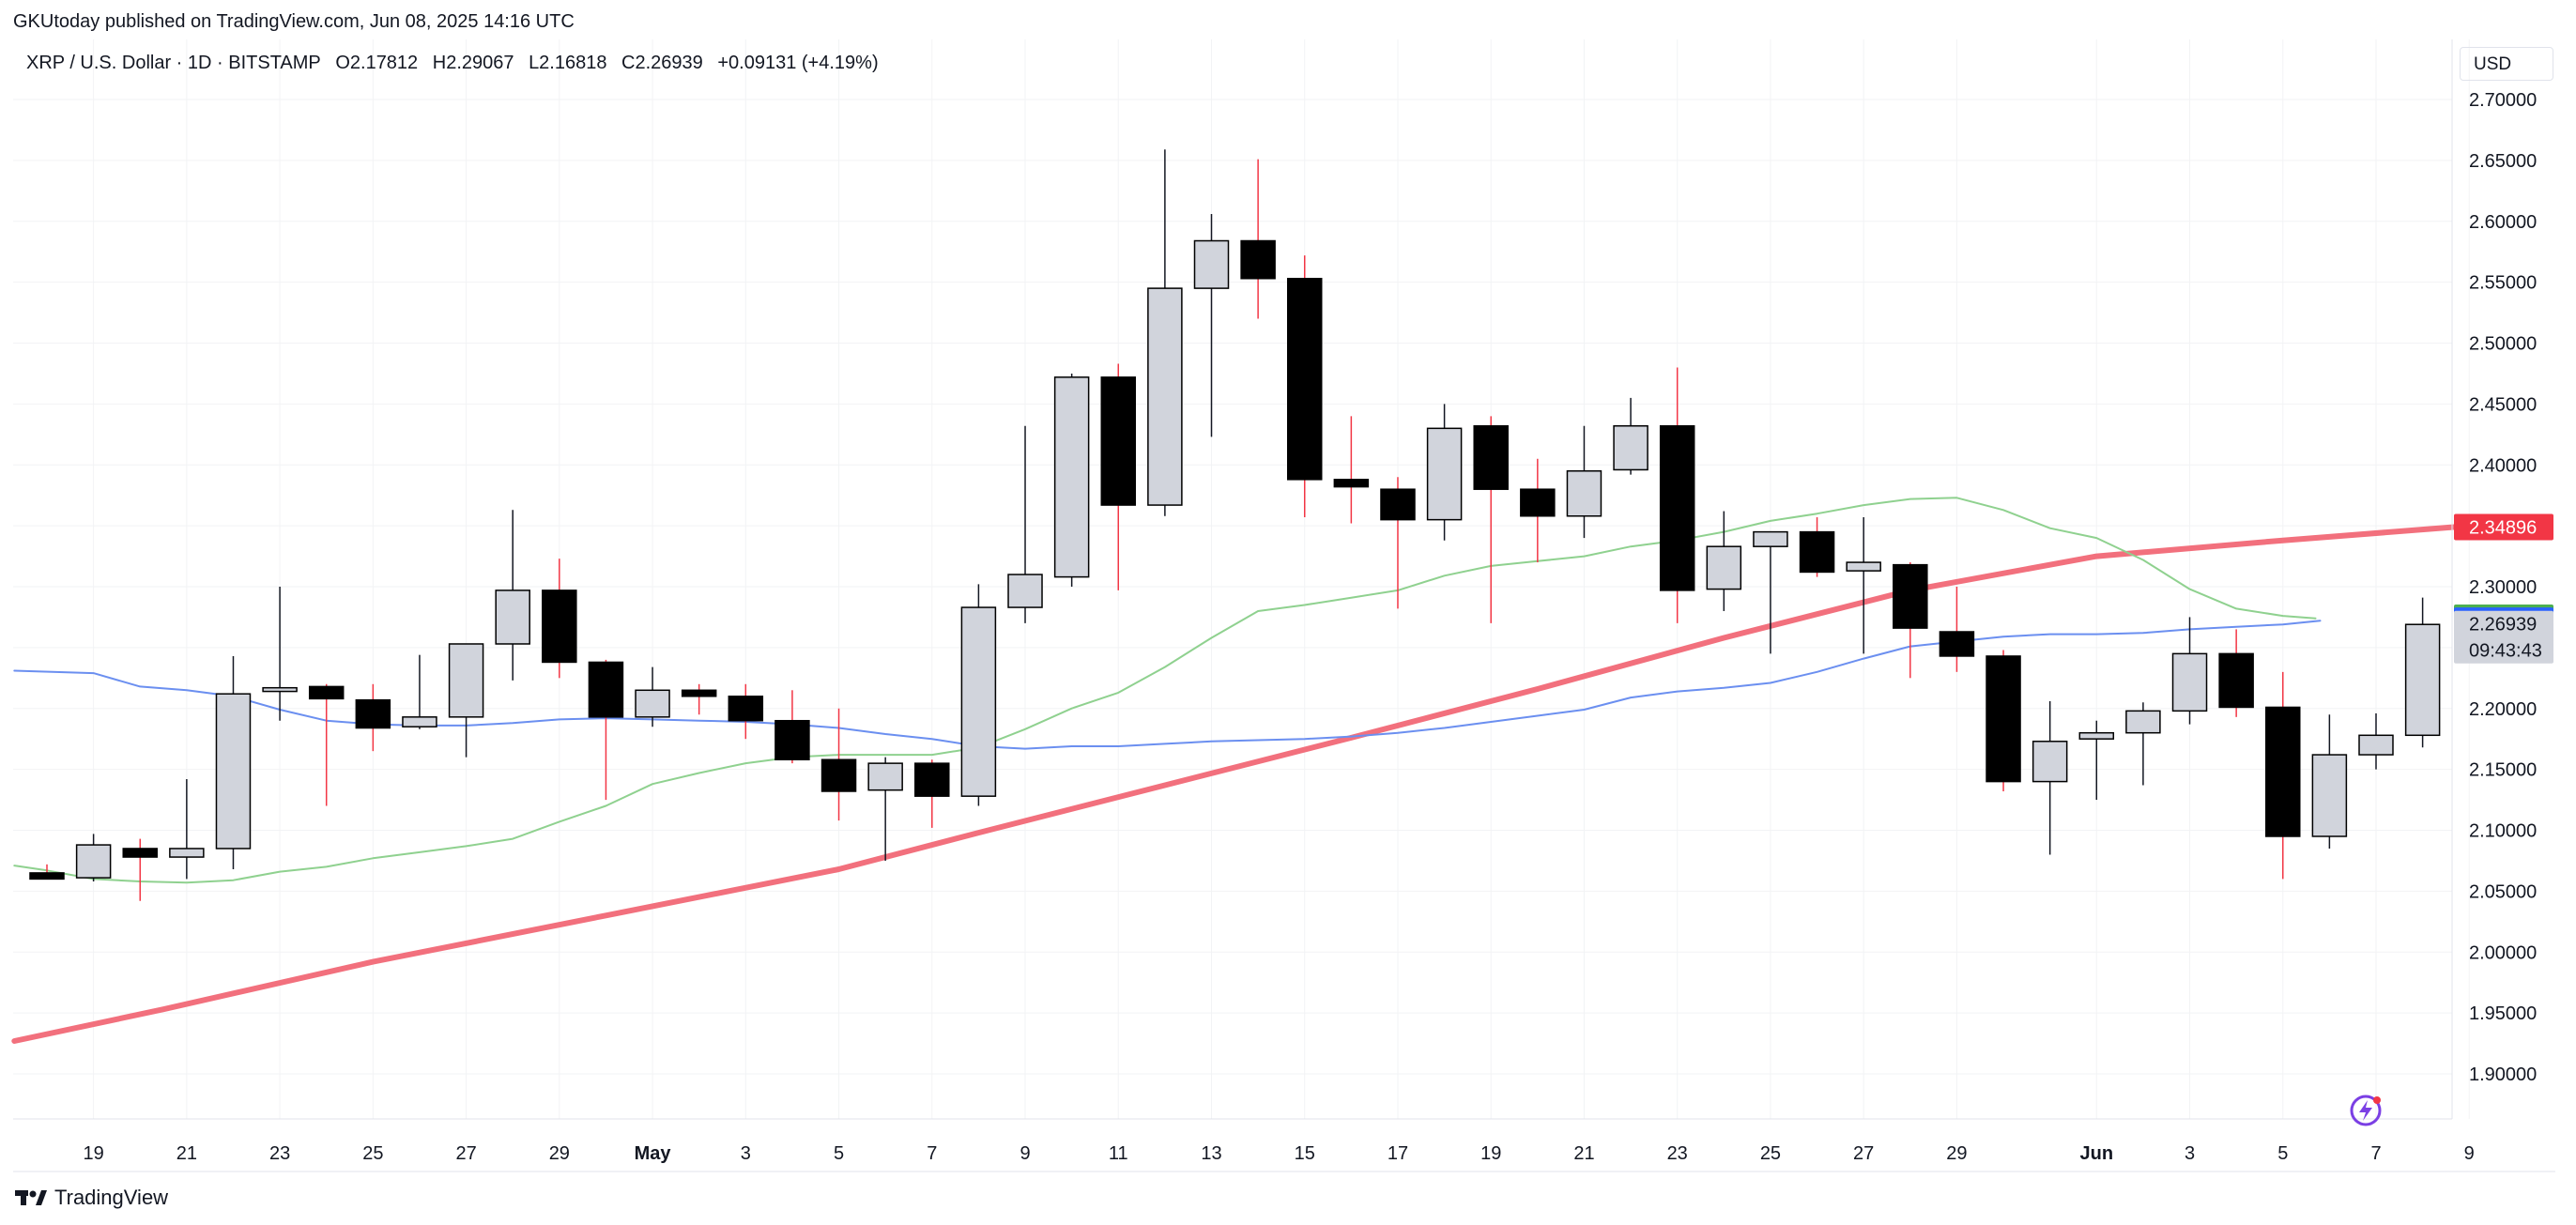  I want to click on x-tick-label: 17, so click(1398, 1153).